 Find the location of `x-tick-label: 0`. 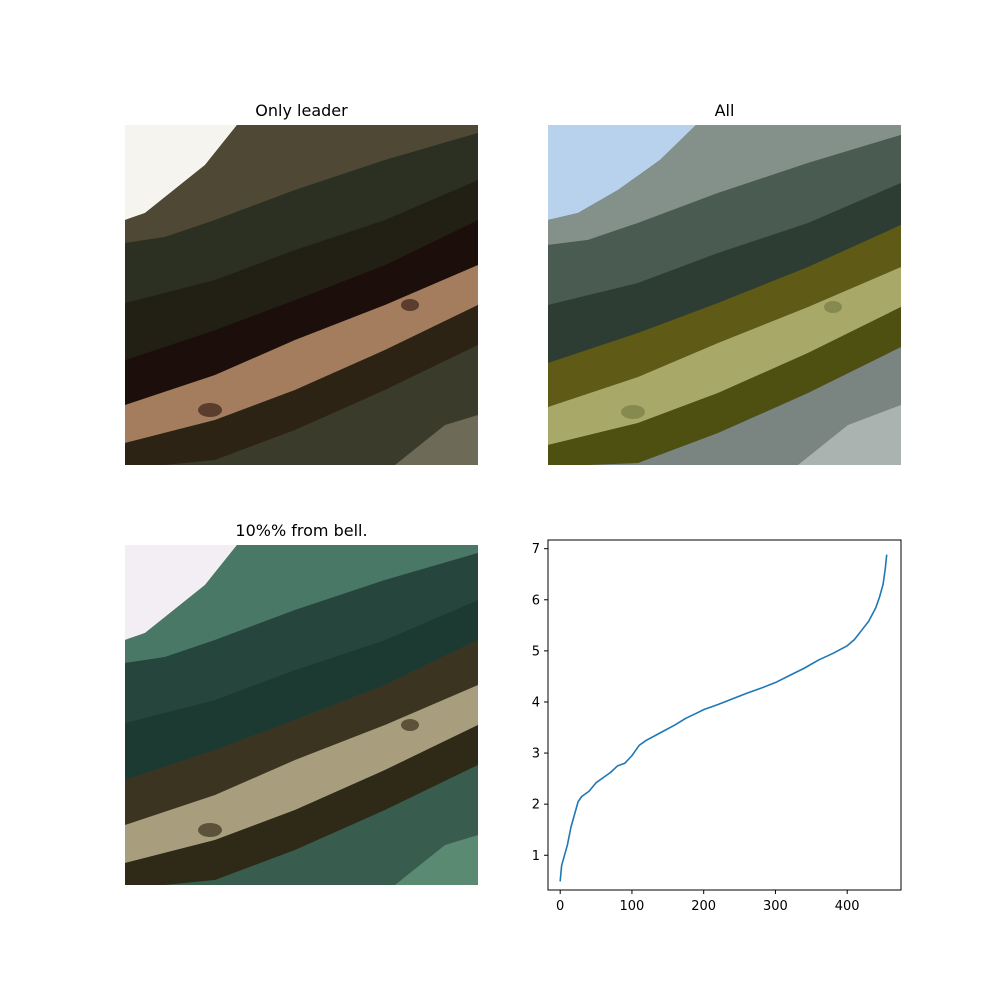

x-tick-label: 0 is located at coordinates (560, 906).